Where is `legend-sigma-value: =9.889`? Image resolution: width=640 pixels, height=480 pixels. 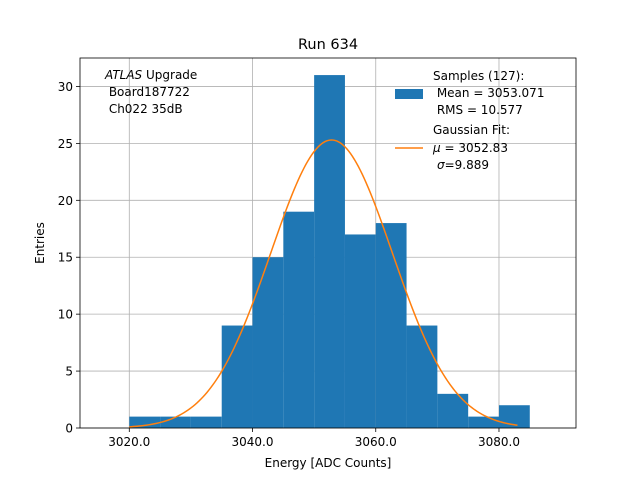 legend-sigma-value: =9.889 is located at coordinates (467, 165).